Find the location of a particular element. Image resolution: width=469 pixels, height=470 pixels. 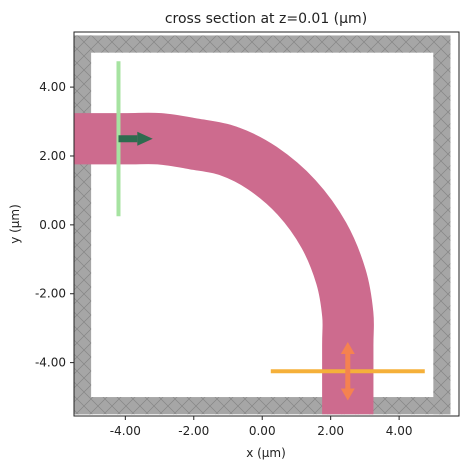

monitor-arrow-head-up is located at coordinates (347, 347).